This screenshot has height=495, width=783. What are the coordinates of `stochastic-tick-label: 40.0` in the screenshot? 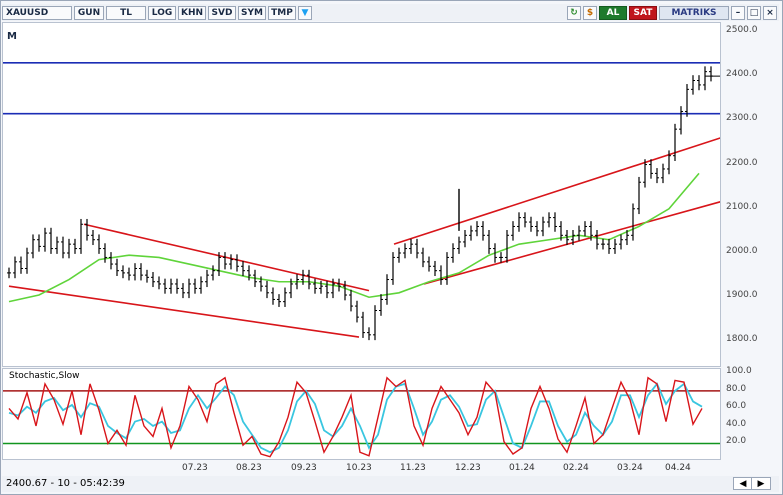 It's located at (736, 423).